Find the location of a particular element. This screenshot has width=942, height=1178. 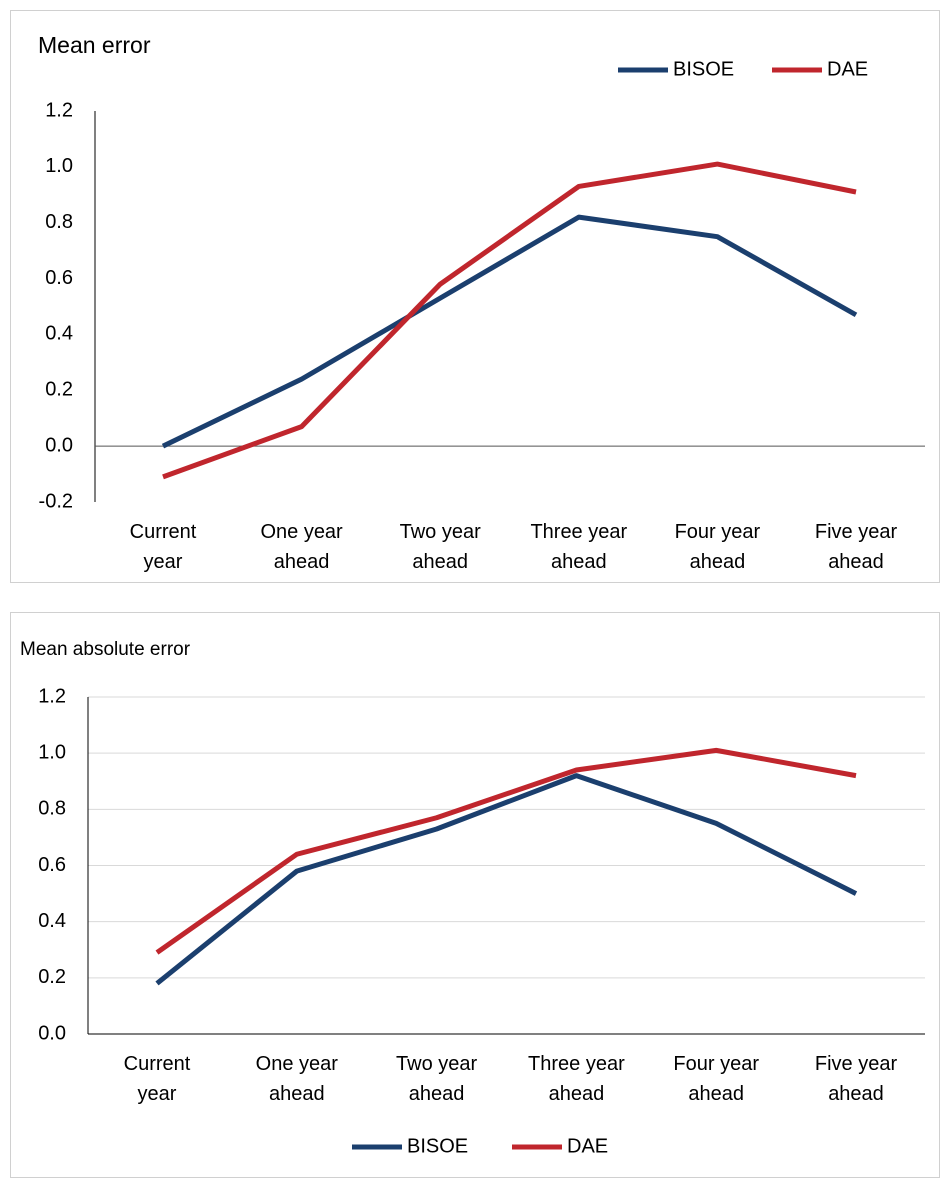

chart-title: Mean absolute error is located at coordinates (105, 649).